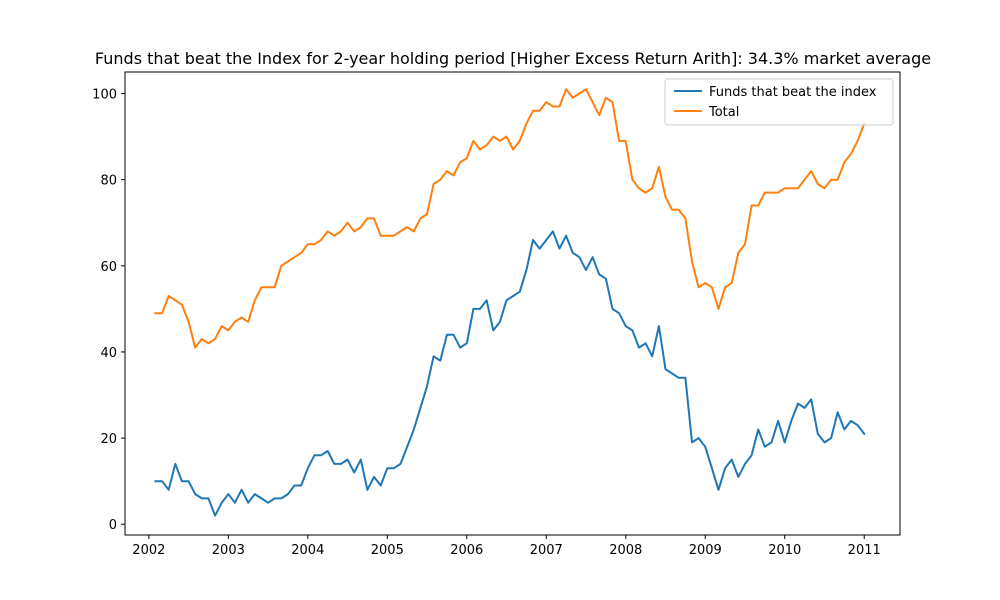 The height and width of the screenshot is (600, 1000). I want to click on y-tick-label: 20, so click(108, 439).